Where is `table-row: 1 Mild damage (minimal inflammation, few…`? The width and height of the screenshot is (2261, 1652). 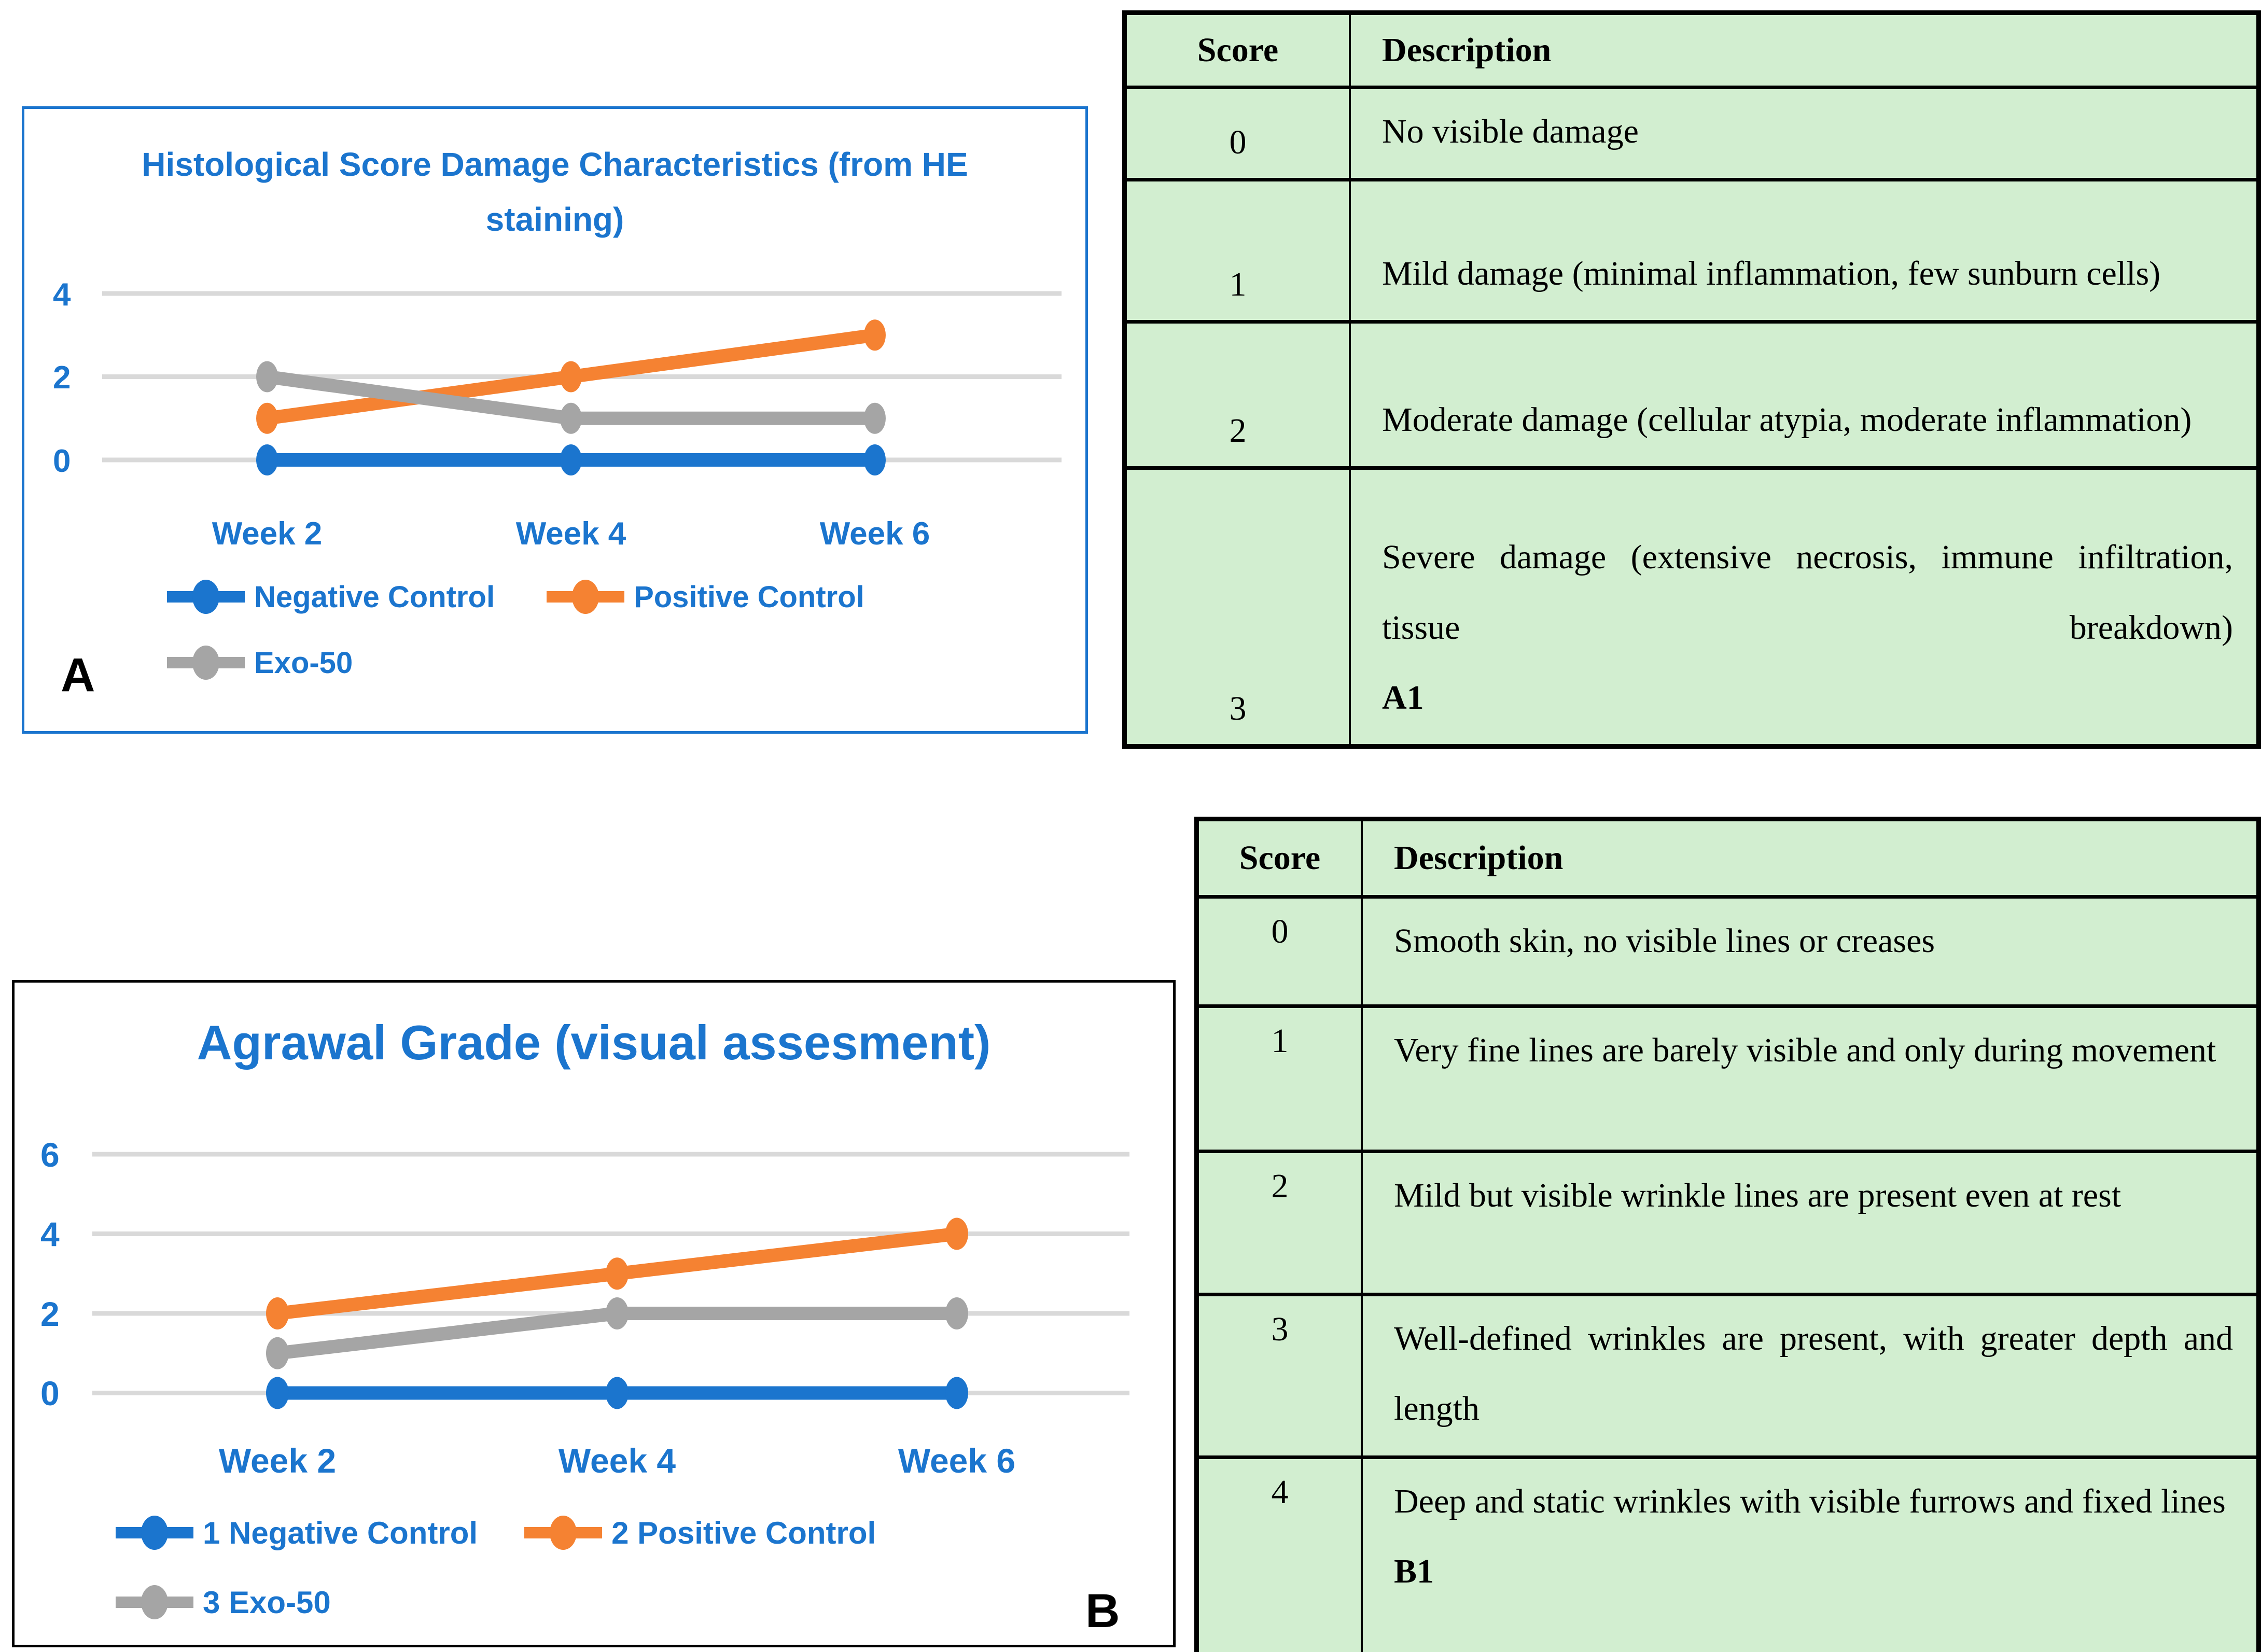 table-row: 1 Mild damage (minimal inflammation, few… is located at coordinates (1691, 251).